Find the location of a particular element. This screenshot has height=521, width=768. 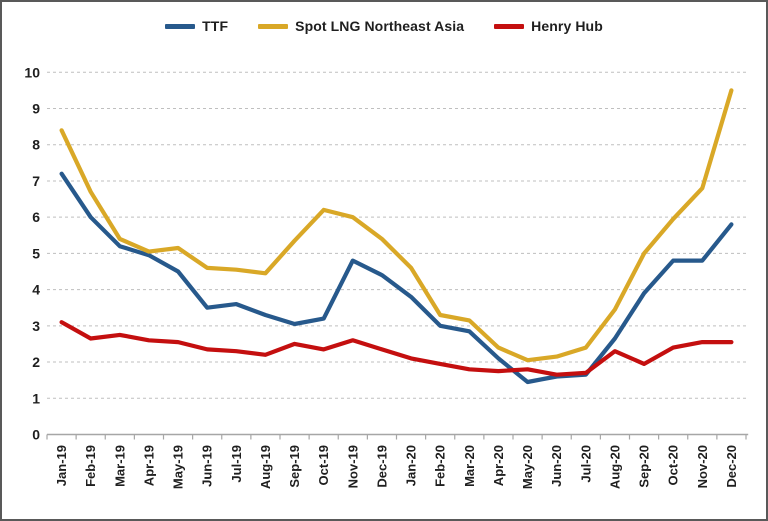

y-tick-label-4: 4 is located at coordinates (36, 290).